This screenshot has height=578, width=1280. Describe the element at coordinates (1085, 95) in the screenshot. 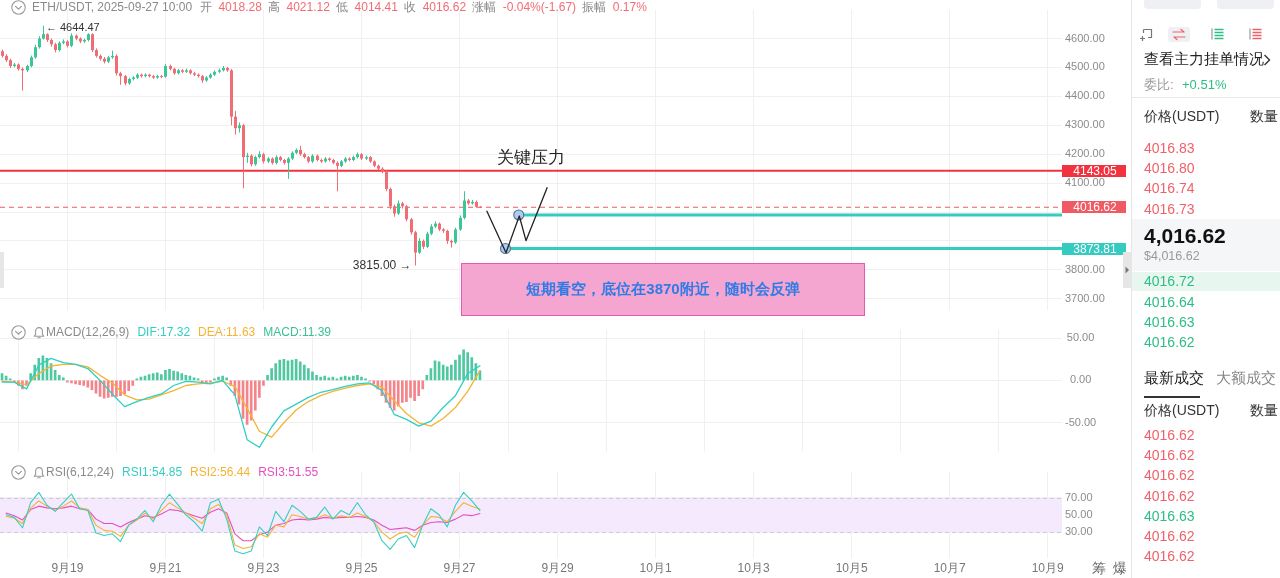

I see `y-tick-label: 4400.00` at that location.